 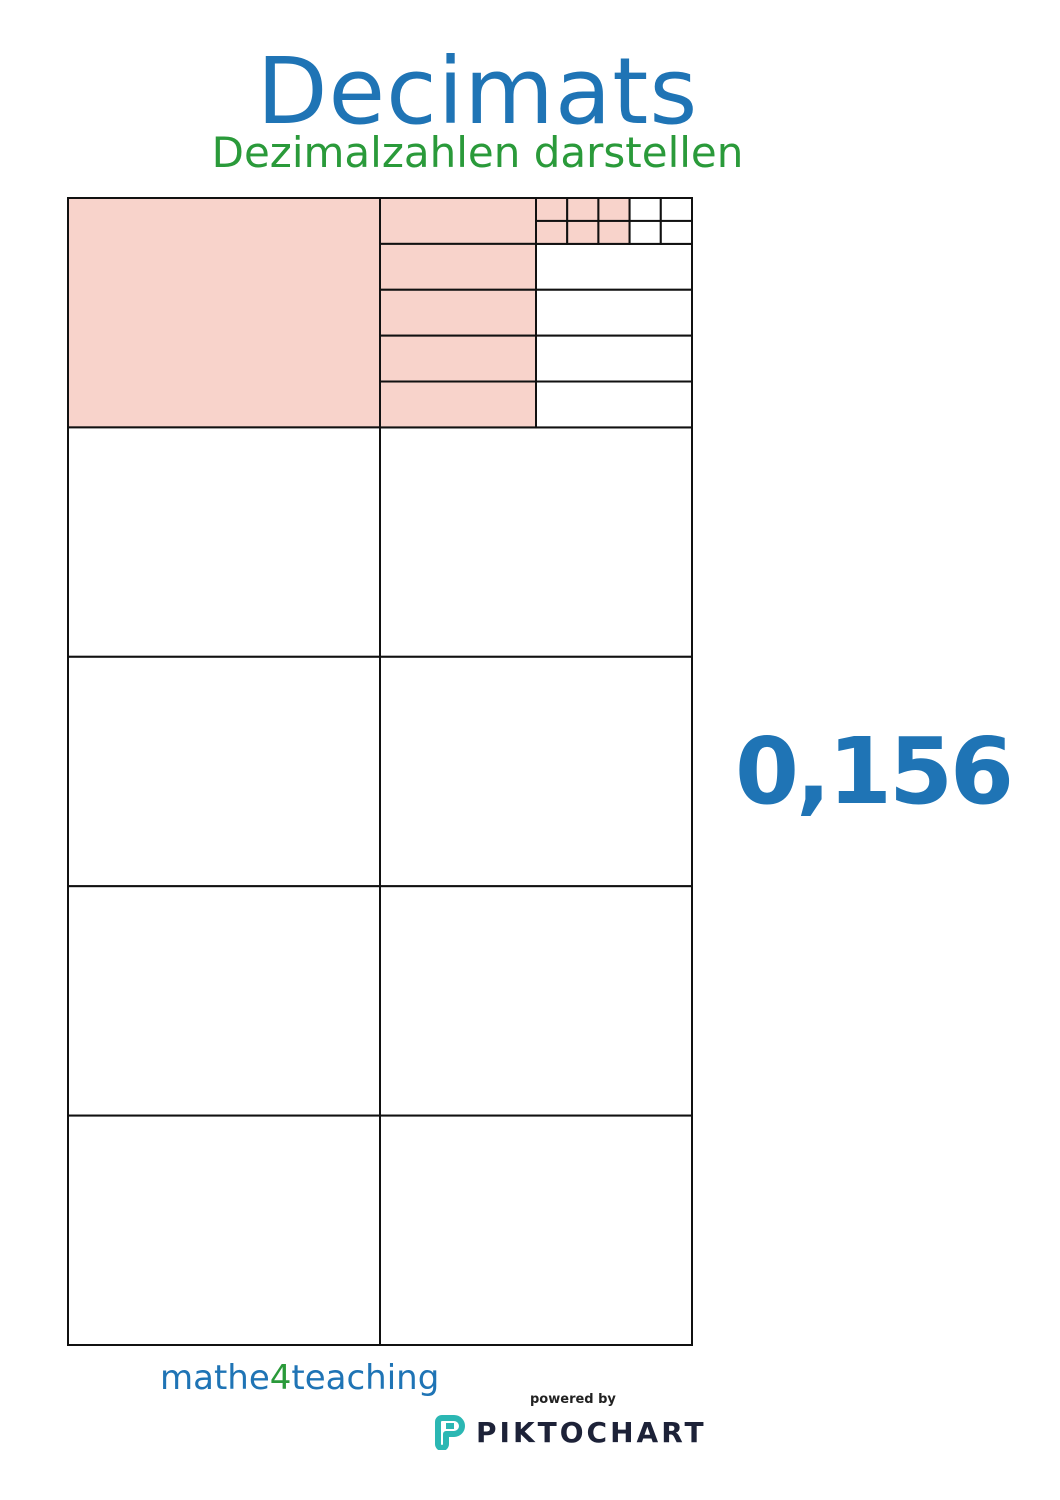 What do you see at coordinates (874, 771) in the screenshot?
I see `decimal-value: 0,156` at bounding box center [874, 771].